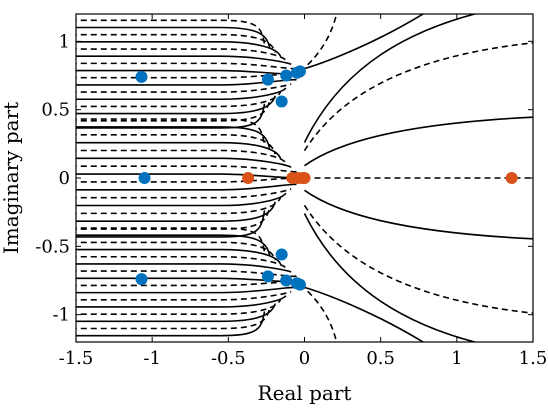 This screenshot has width=548, height=409. I want to click on y-tick-label: -0.5, so click(52, 246).